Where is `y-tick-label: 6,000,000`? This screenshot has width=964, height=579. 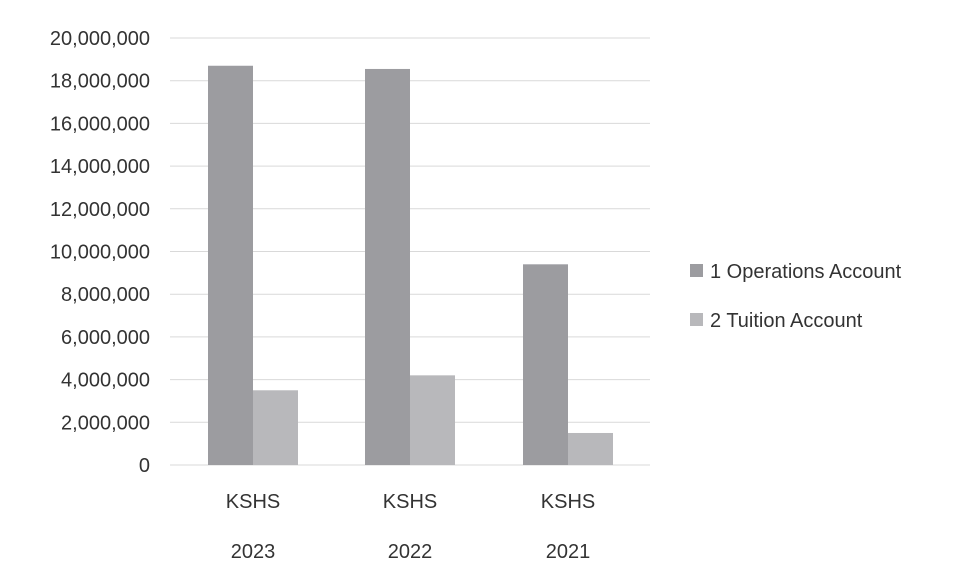
y-tick-label: 6,000,000 is located at coordinates (105, 338).